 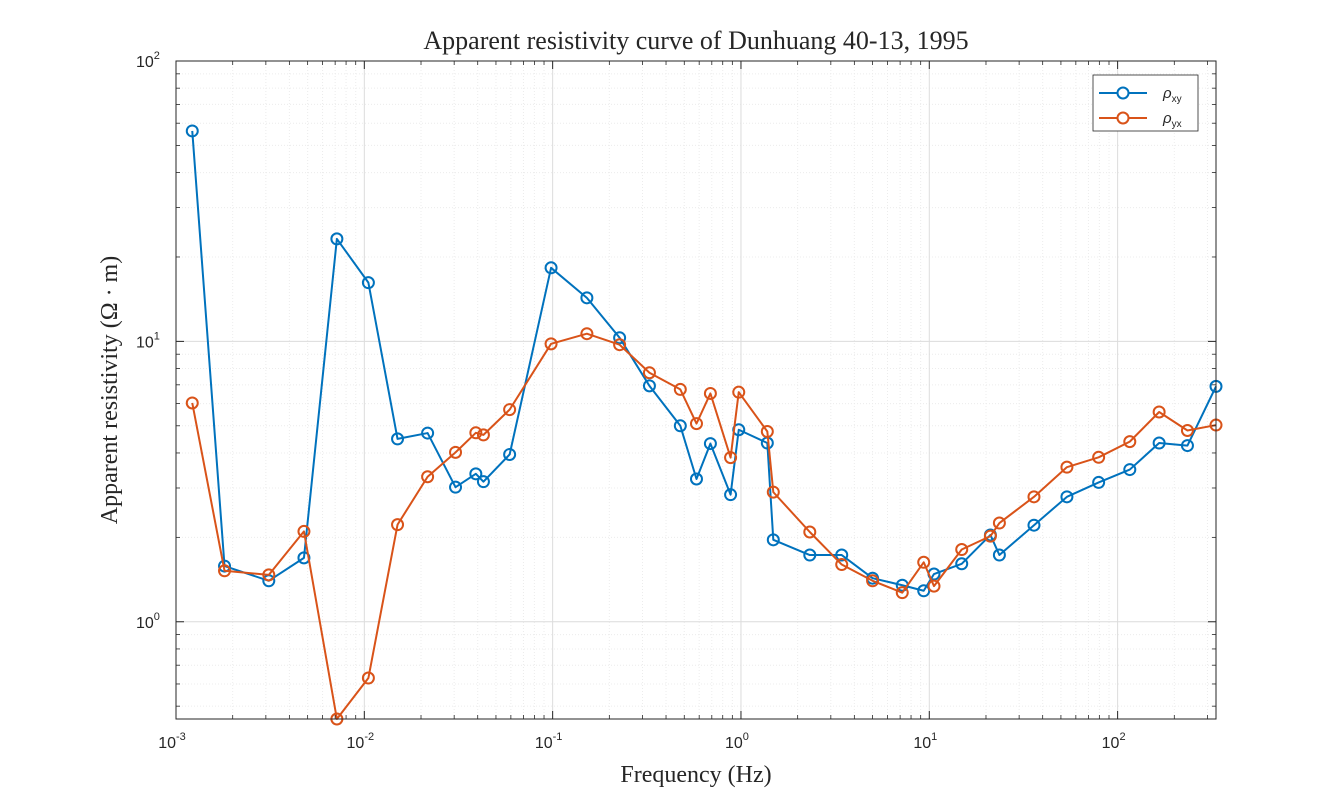 What do you see at coordinates (172, 741) in the screenshot?
I see `x-tick-label: 10⁻³` at bounding box center [172, 741].